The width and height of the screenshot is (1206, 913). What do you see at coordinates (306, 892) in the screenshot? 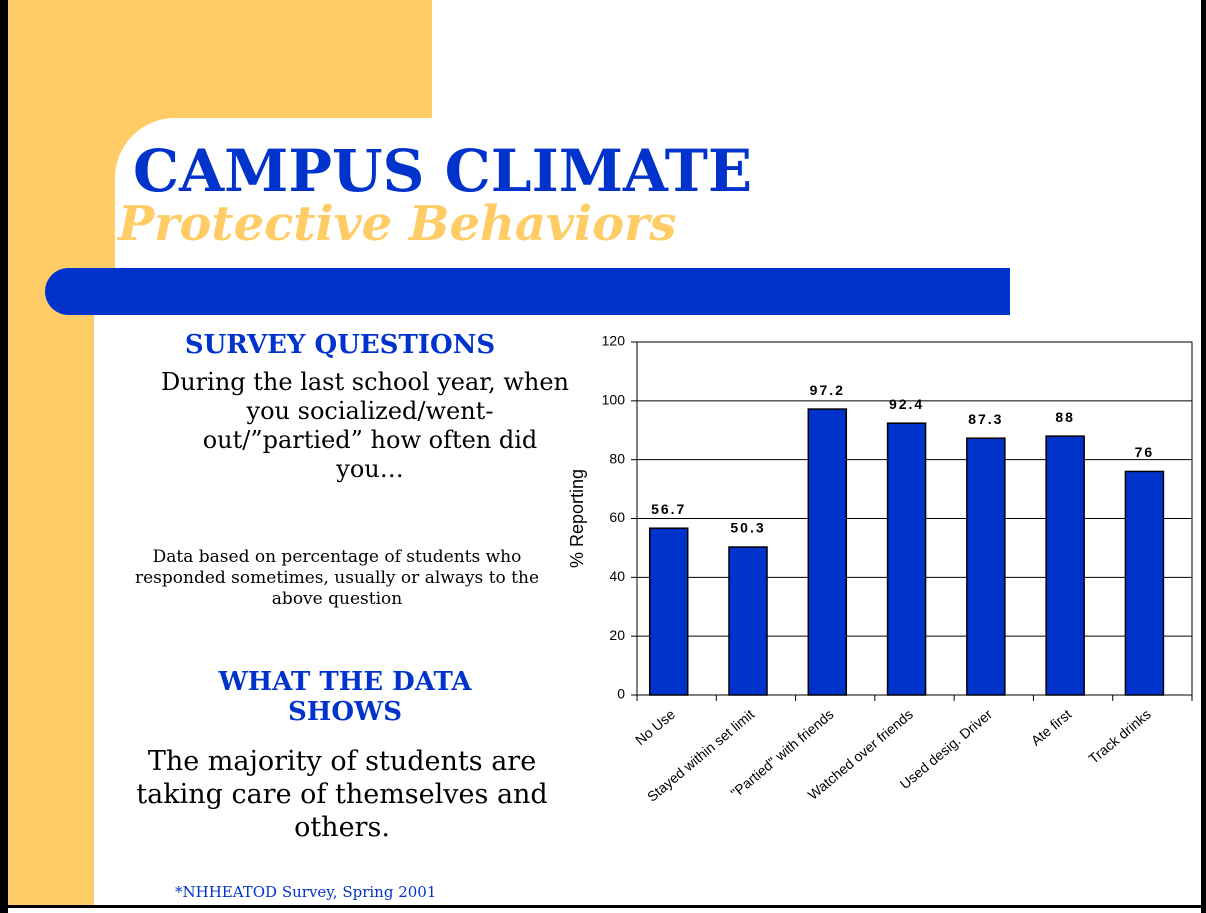
I see `footnote: *NHHEATOD Survey, Spring 2001` at bounding box center [306, 892].